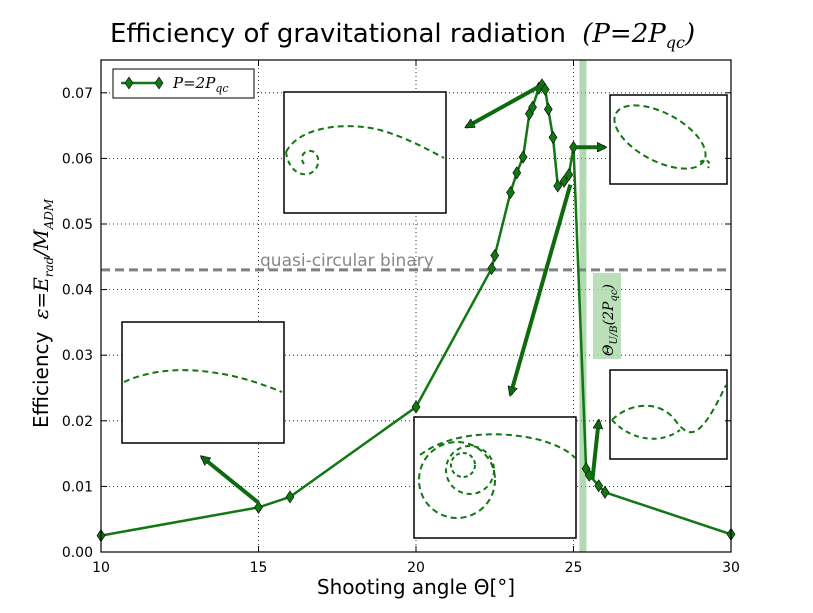 The height and width of the screenshot is (613, 813). What do you see at coordinates (259, 568) in the screenshot?
I see `x-tick-label: 15` at bounding box center [259, 568].